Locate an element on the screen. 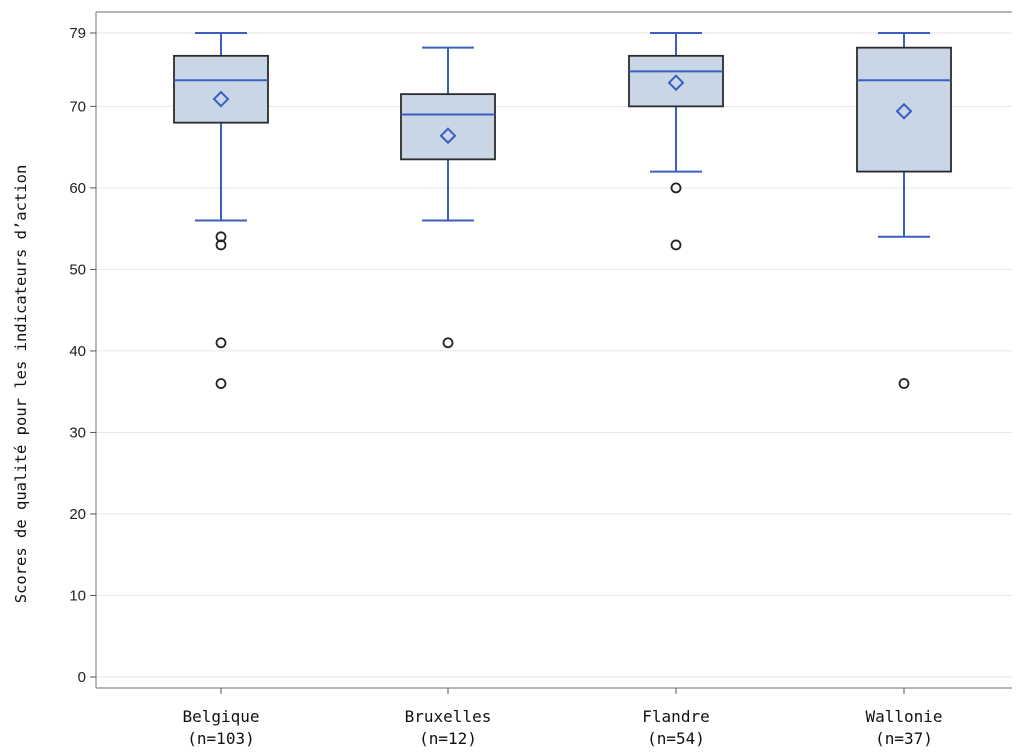  x-tick-label: Belgique is located at coordinates (220, 716).